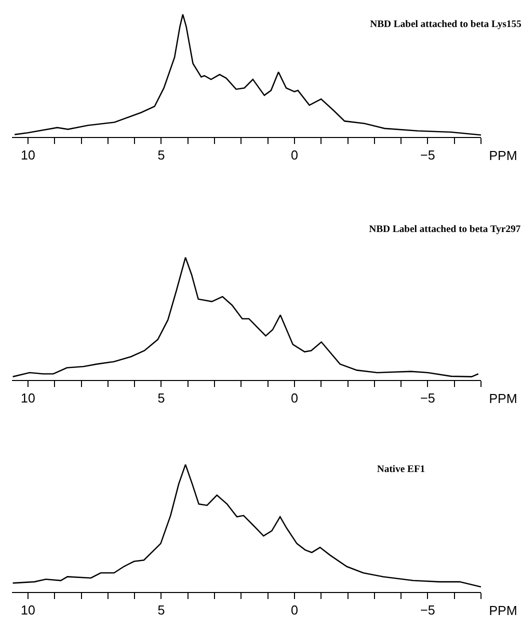 The height and width of the screenshot is (624, 527). Describe the element at coordinates (446, 24) in the screenshot. I see `text: NBD Label attached to beta Lys155` at that location.